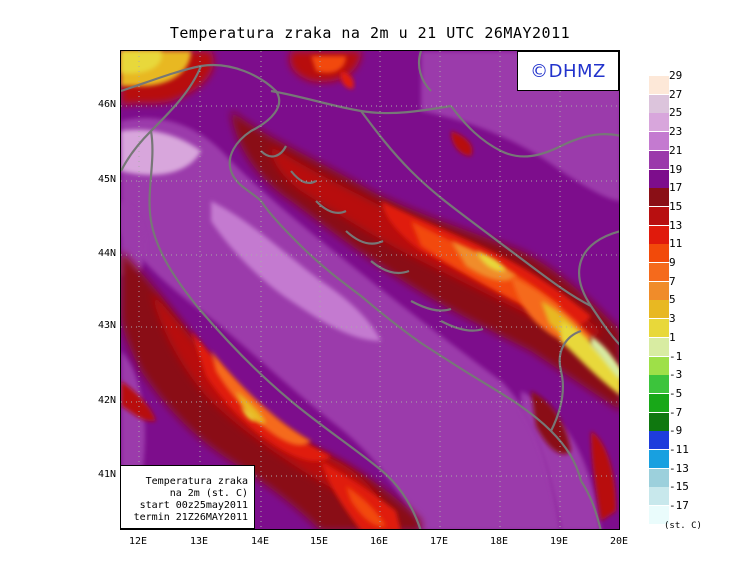 The height and width of the screenshot is (582, 740). What do you see at coordinates (676, 188) in the screenshot?
I see `legend-label: 17` at bounding box center [676, 188].